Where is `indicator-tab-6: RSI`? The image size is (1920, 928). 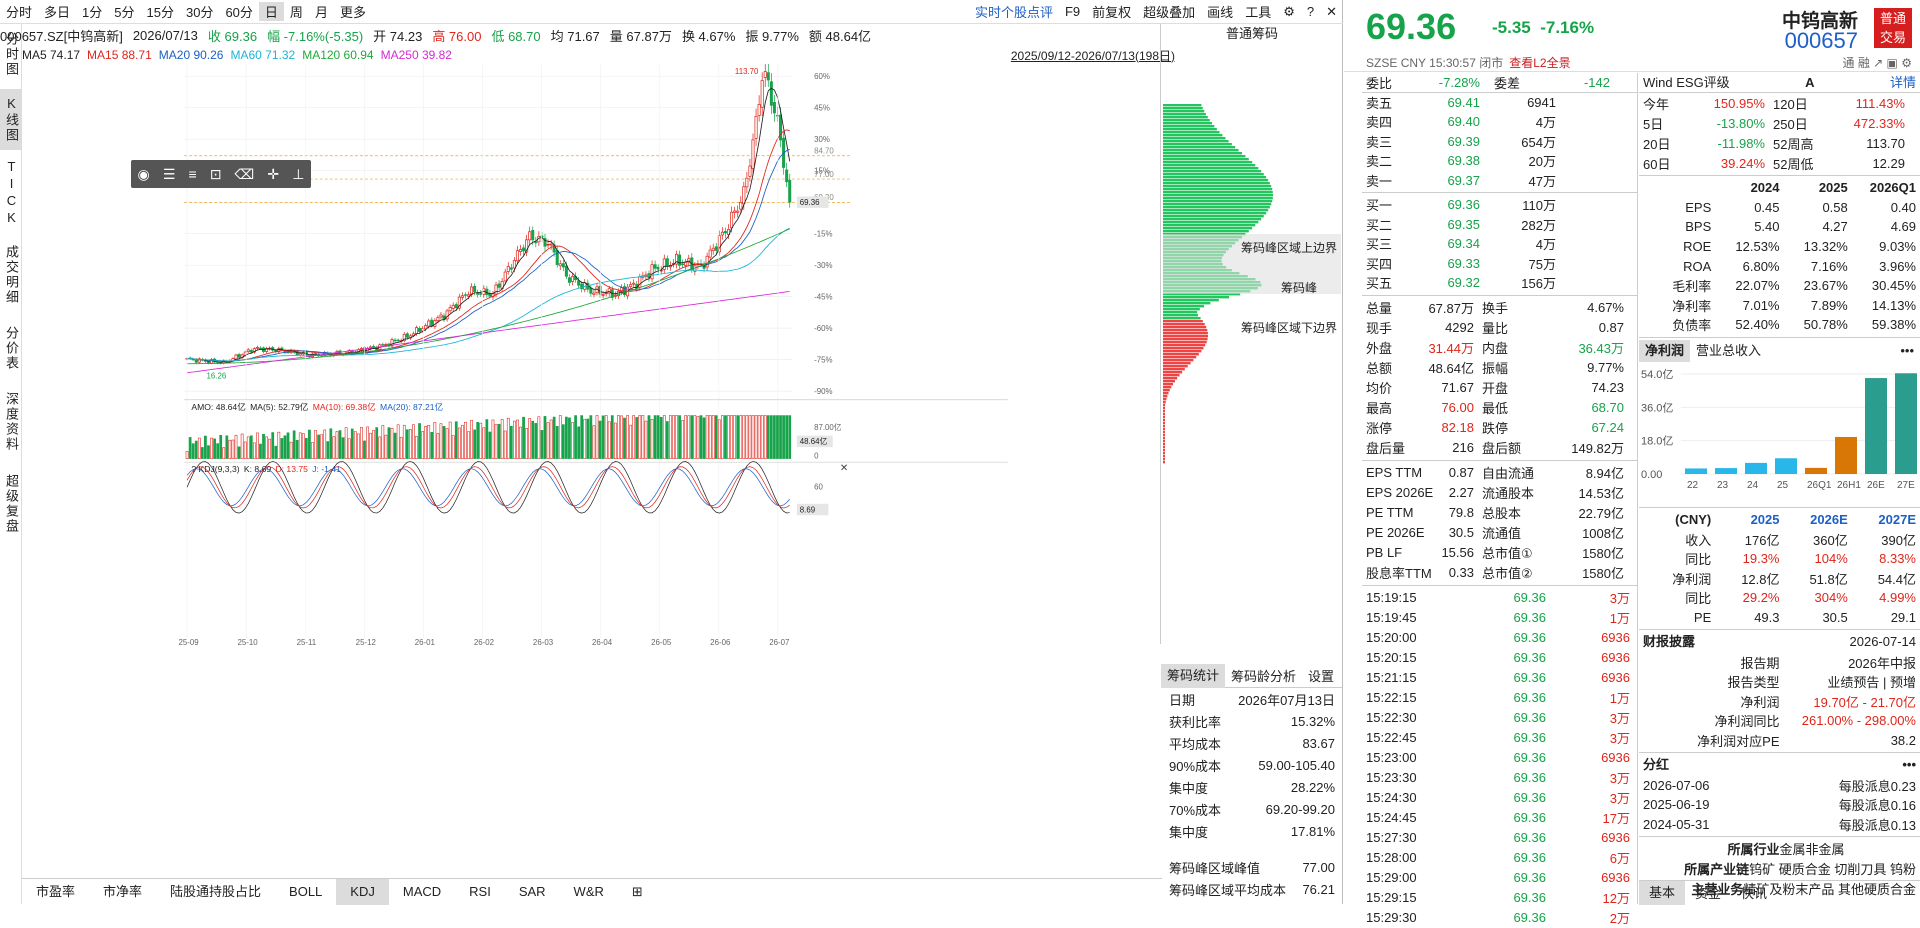 indicator-tab-6: RSI is located at coordinates (480, 891).